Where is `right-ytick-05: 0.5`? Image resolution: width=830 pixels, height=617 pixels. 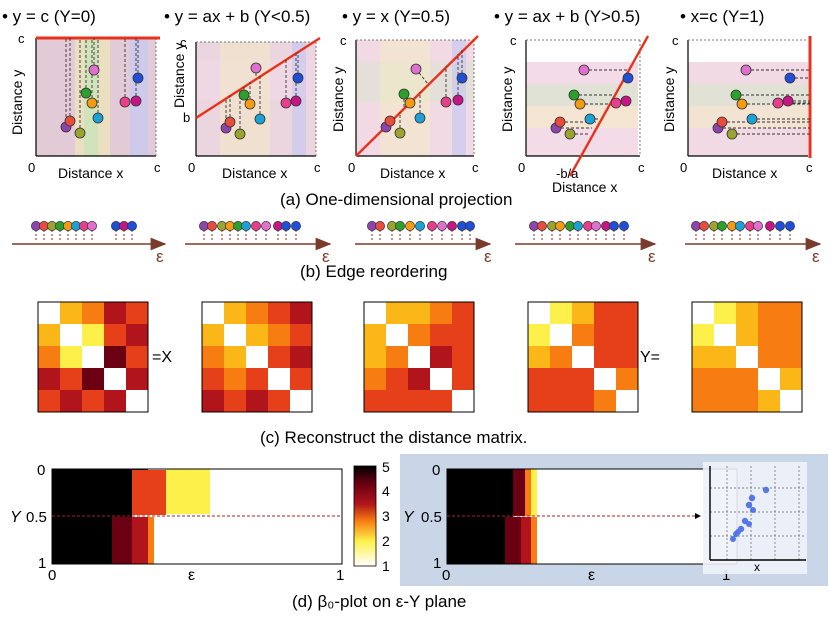
right-ytick-05: 0.5 is located at coordinates (431, 517).